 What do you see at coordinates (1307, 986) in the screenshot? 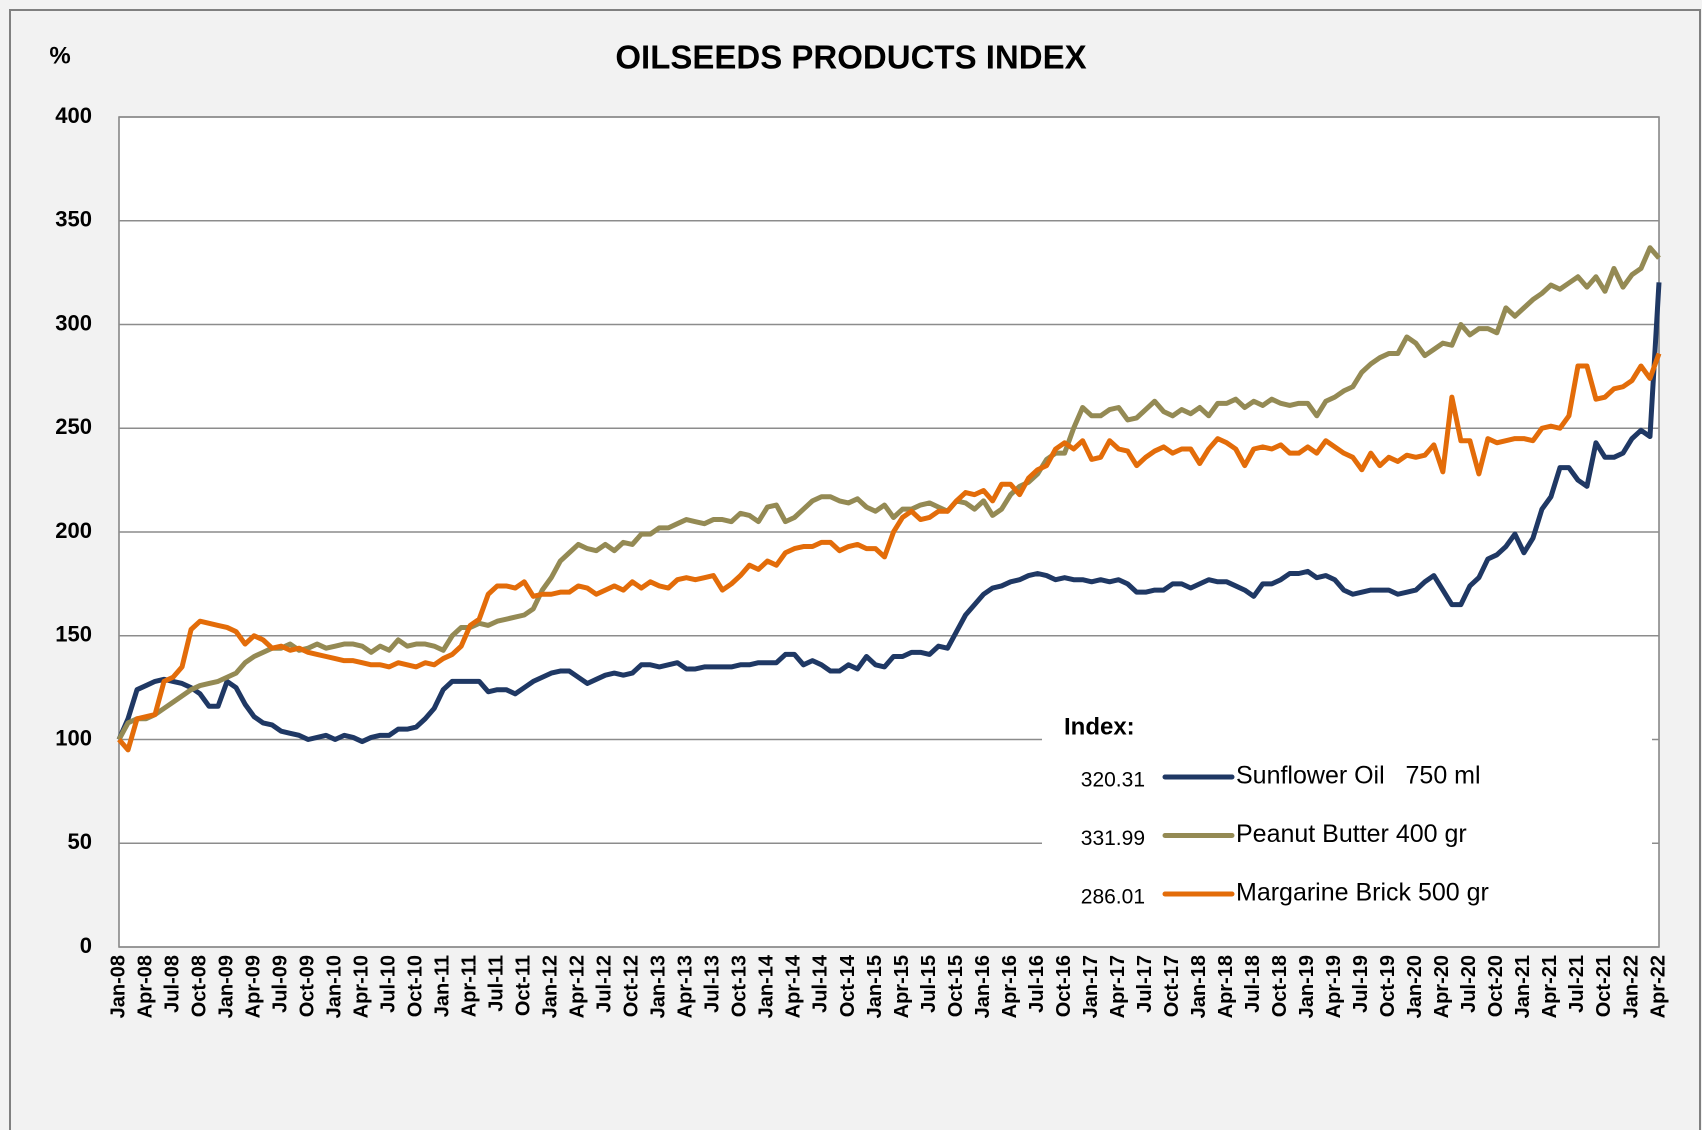
I see `x-tick-label: Jan-19` at bounding box center [1307, 986].